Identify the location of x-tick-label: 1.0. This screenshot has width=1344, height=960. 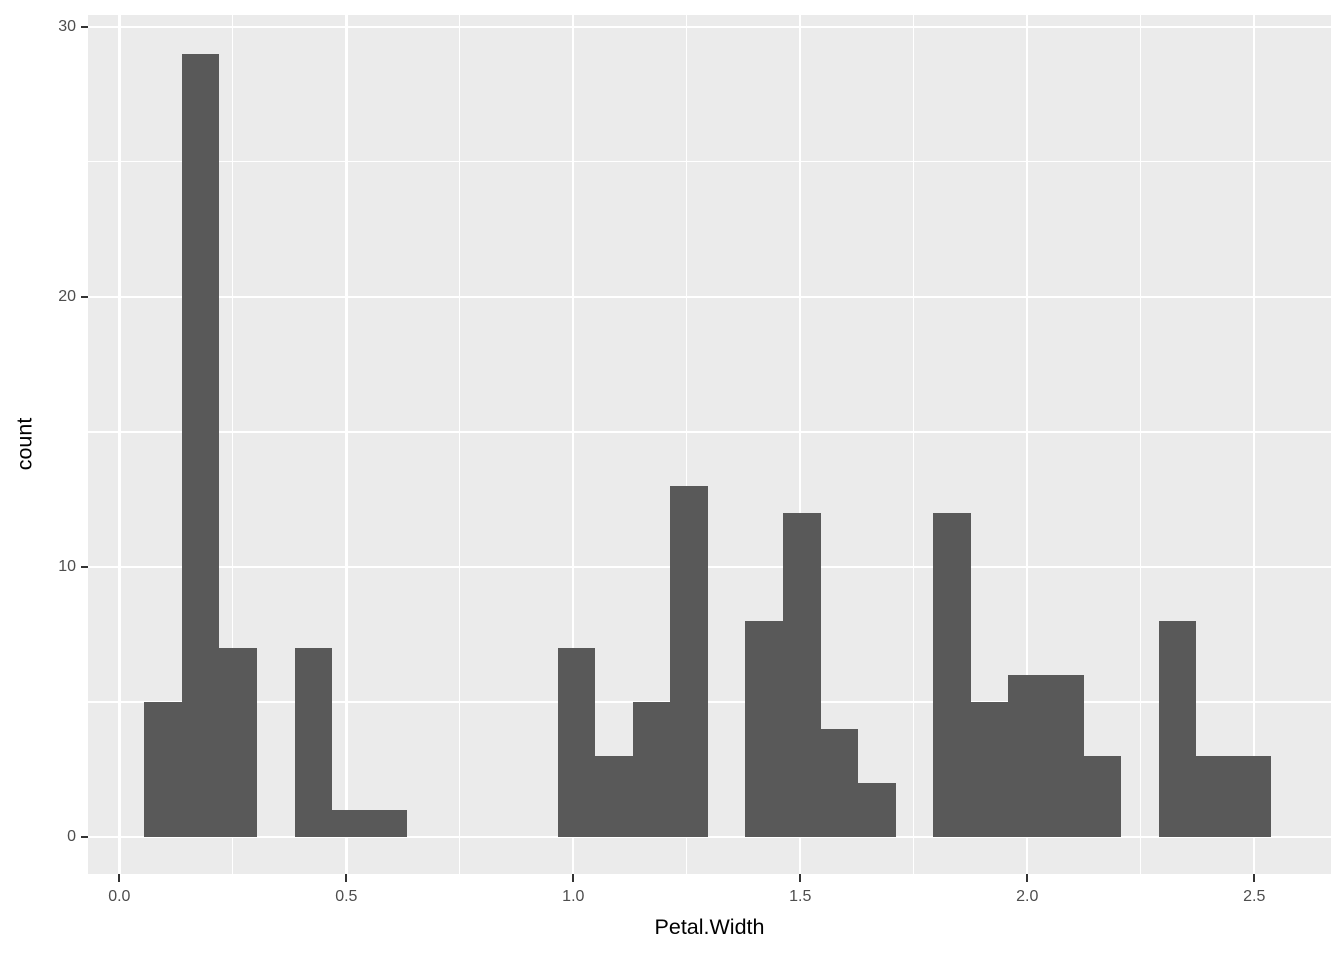
(573, 896).